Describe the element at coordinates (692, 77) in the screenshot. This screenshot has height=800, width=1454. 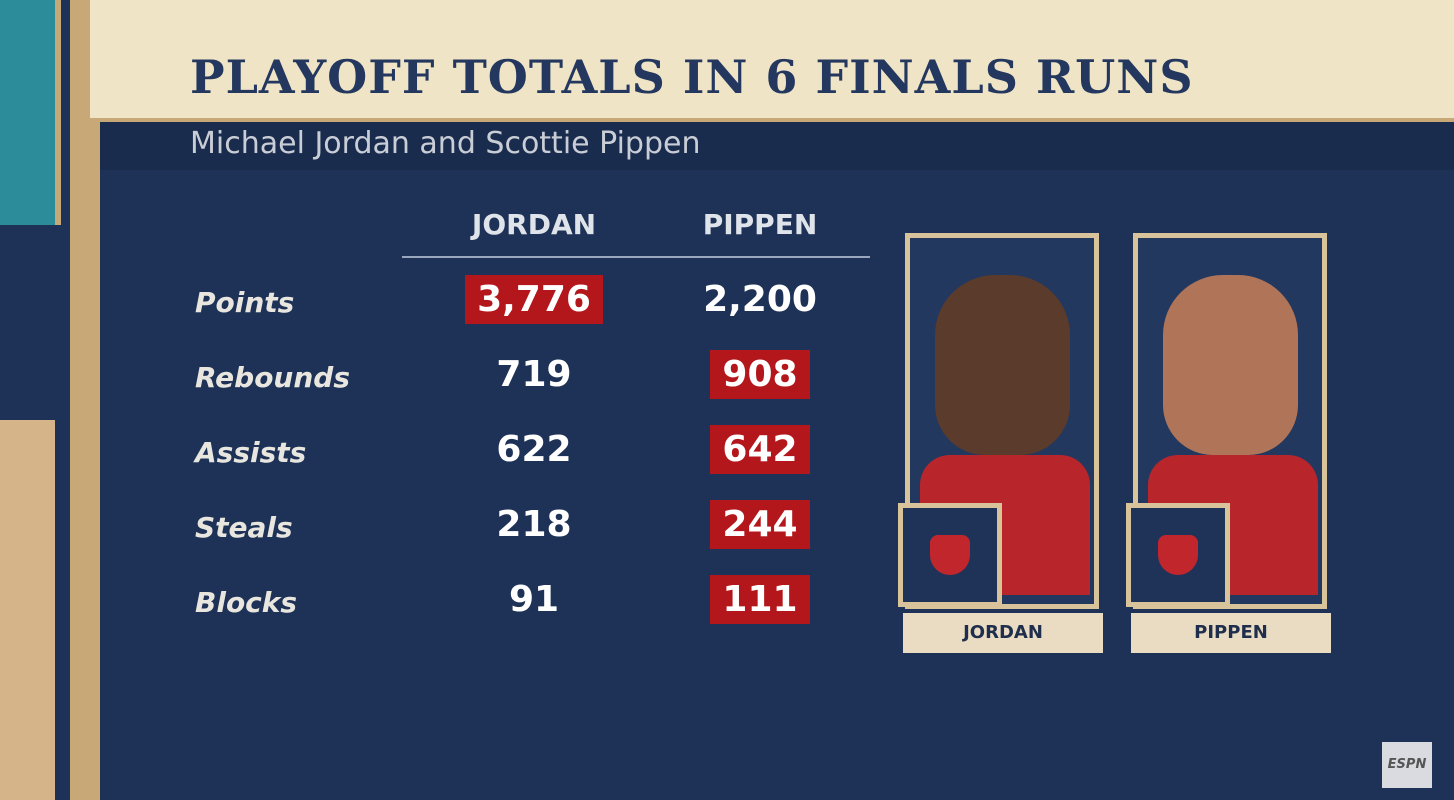
I see `title: PLAYOFF TOTALS IN 6 FINALS RUNS` at that location.